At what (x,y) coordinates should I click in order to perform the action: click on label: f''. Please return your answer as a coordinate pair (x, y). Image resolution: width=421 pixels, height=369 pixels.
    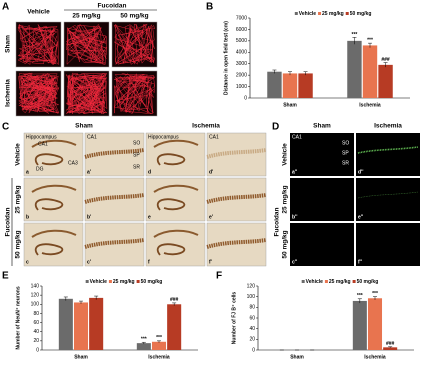
    Looking at the image, I should click on (360, 262).